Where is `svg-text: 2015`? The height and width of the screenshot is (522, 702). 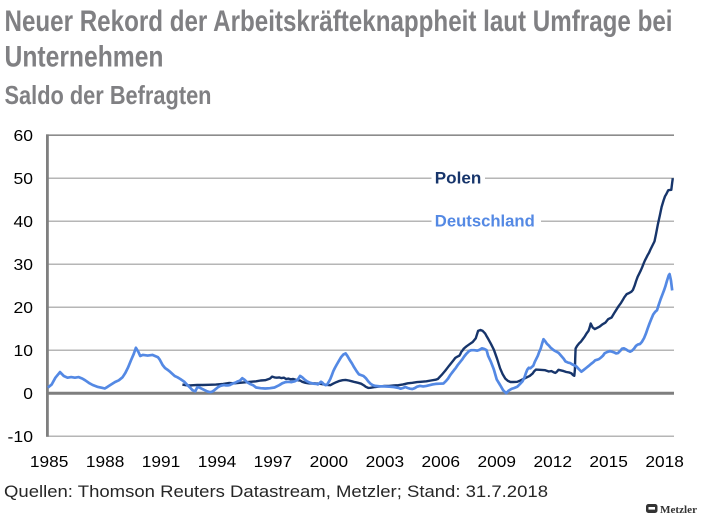
svg-text: 2015 is located at coordinates (608, 462).